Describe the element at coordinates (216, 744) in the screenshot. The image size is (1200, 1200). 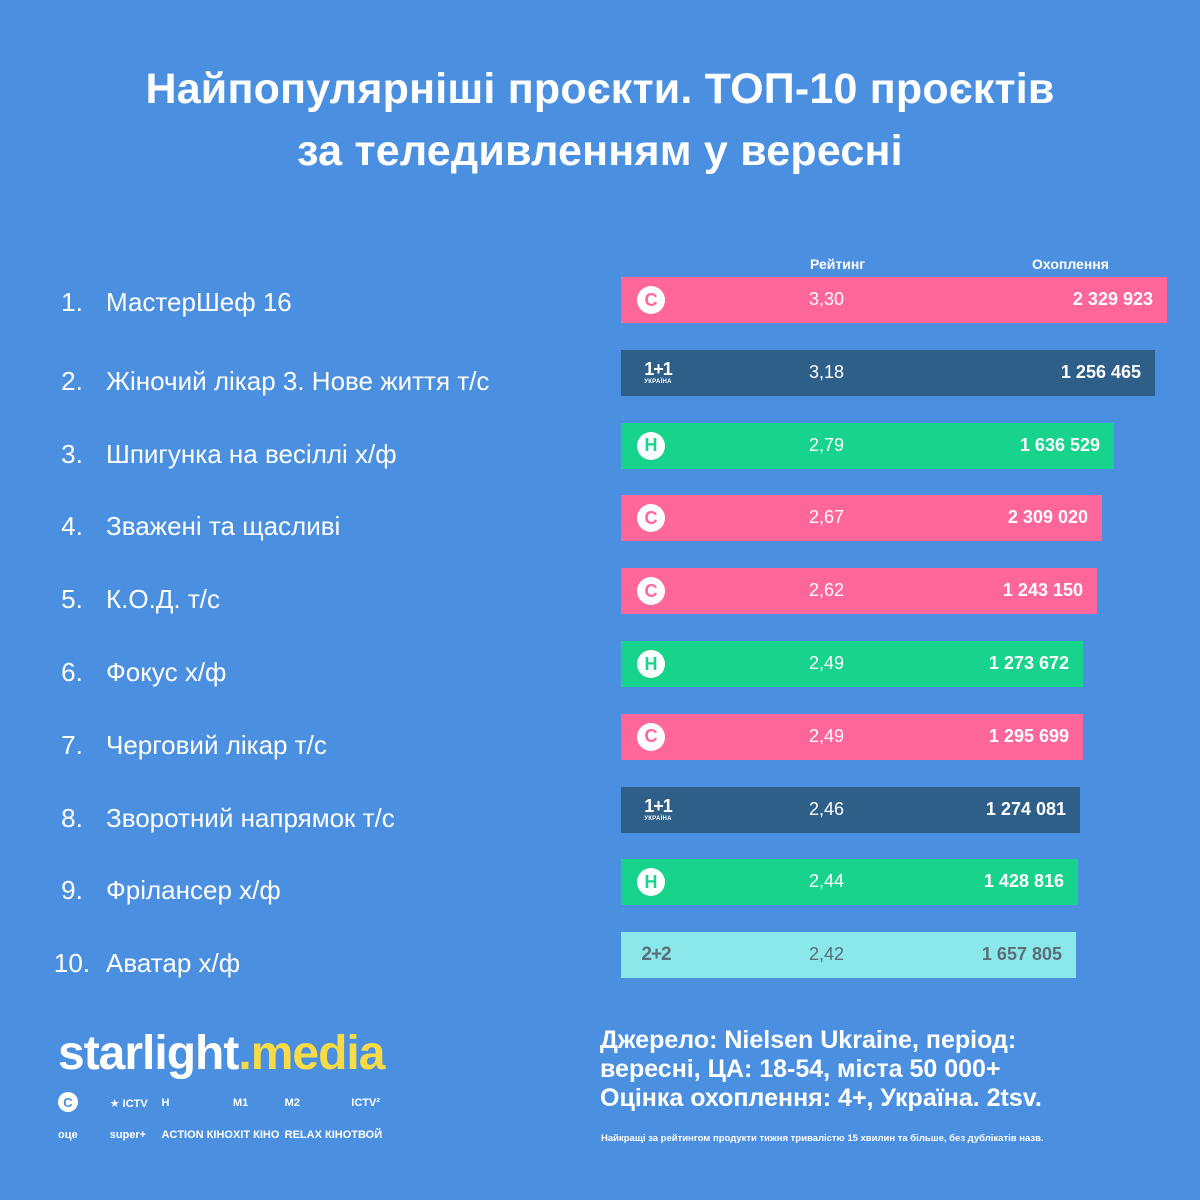
I see `project-name: Черговий лікар т/с` at that location.